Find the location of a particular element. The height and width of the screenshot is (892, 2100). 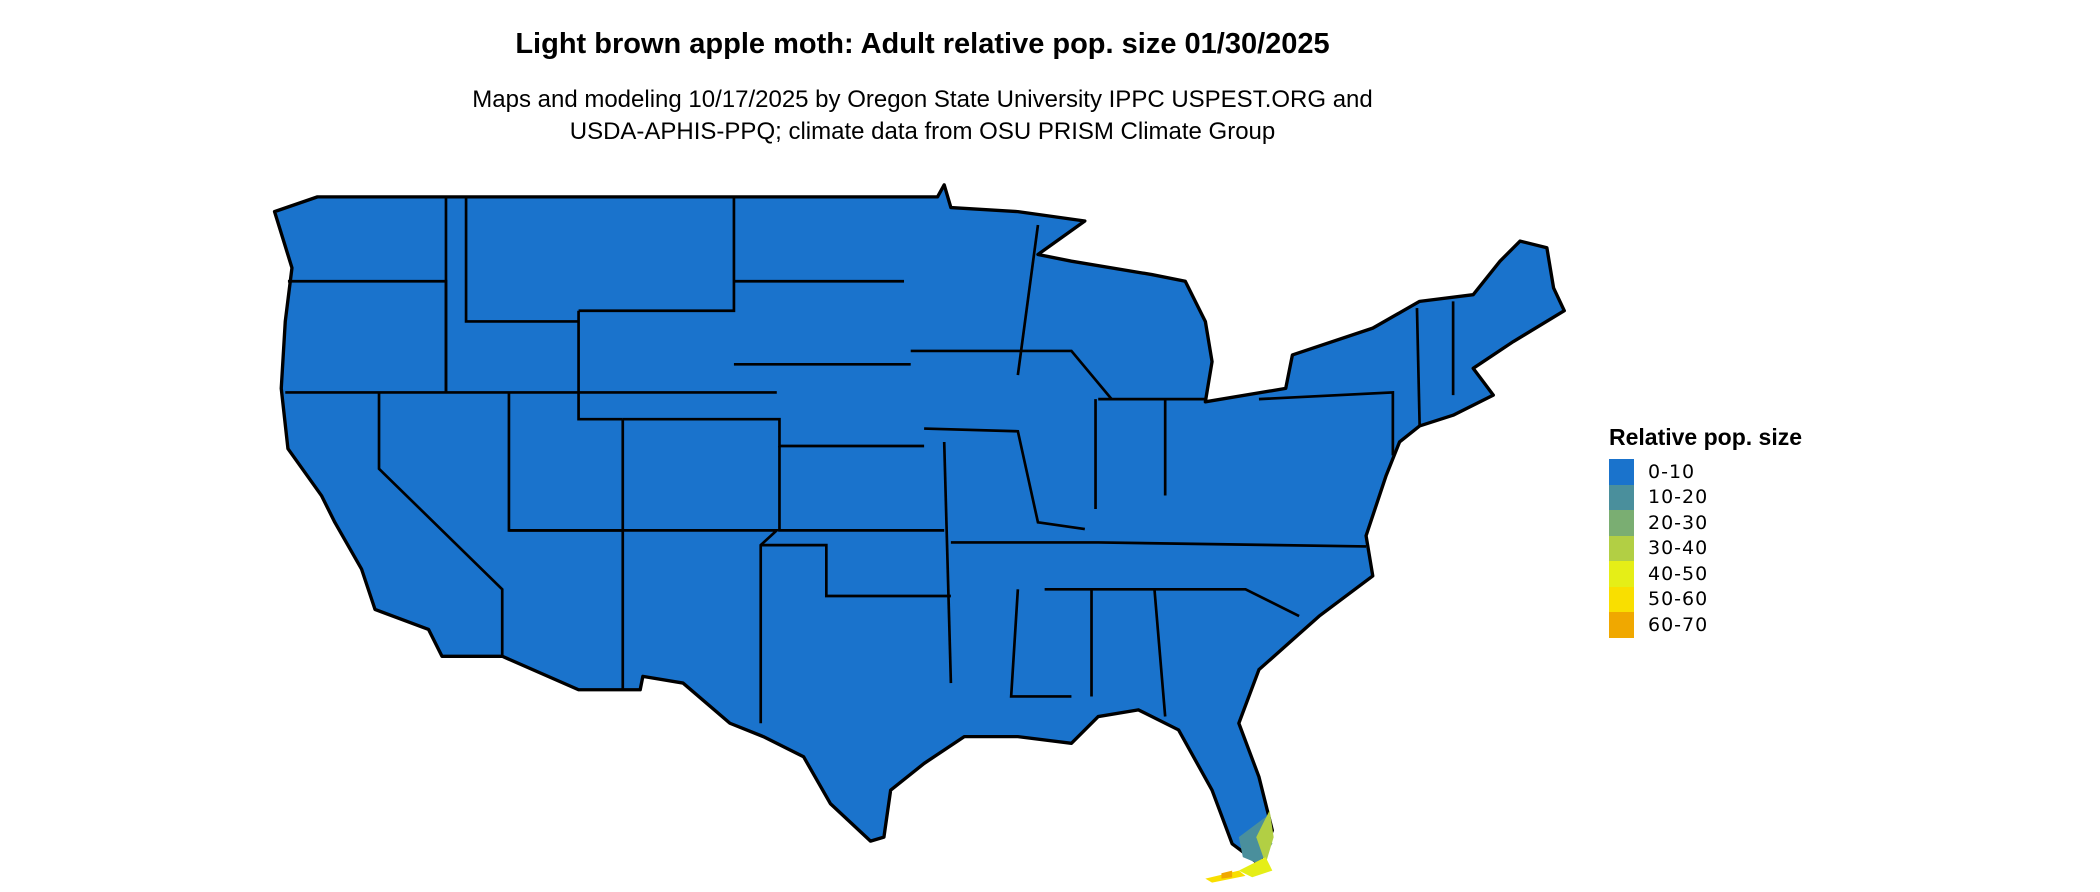

legend-item: 0-10 is located at coordinates (1705, 472).